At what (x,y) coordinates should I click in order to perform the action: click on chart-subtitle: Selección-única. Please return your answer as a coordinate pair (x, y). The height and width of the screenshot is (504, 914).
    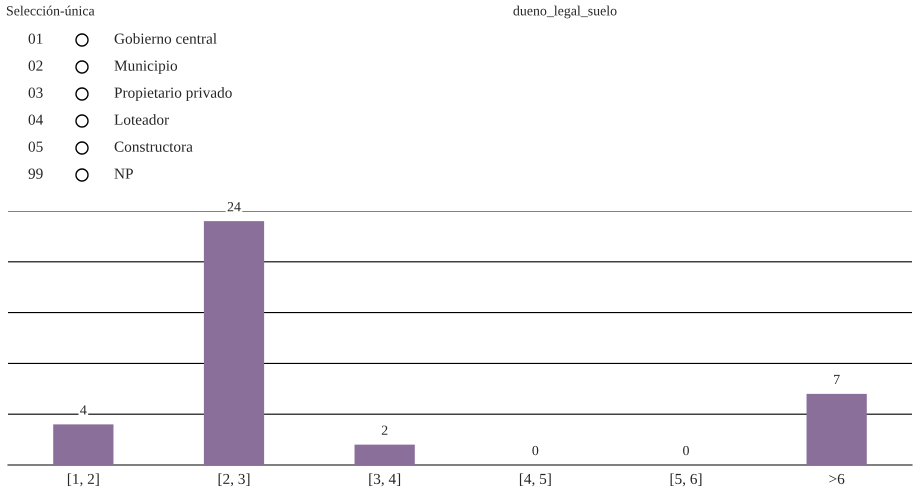
    Looking at the image, I should click on (50, 11).